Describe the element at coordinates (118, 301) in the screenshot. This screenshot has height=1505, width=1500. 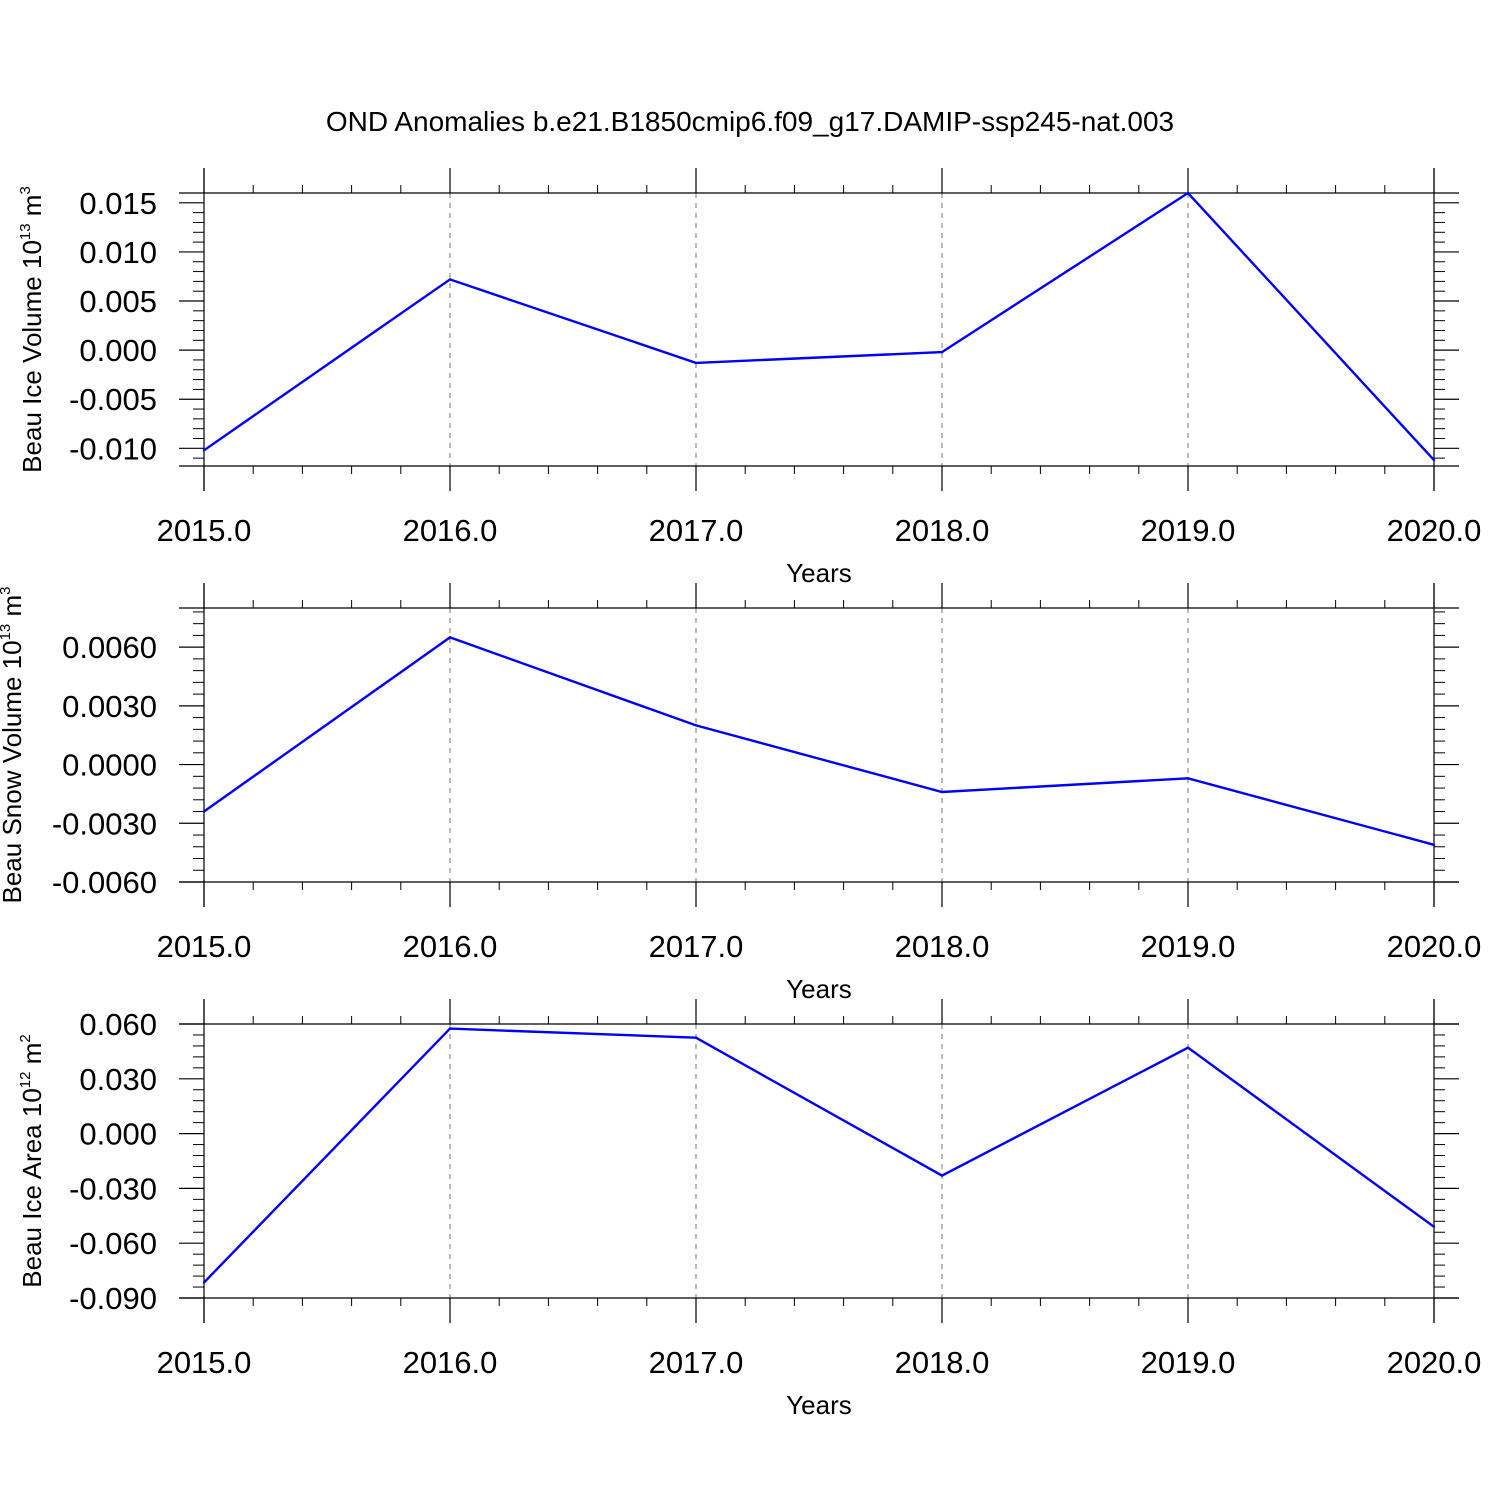
I see `y-tick-label: 0.005` at that location.